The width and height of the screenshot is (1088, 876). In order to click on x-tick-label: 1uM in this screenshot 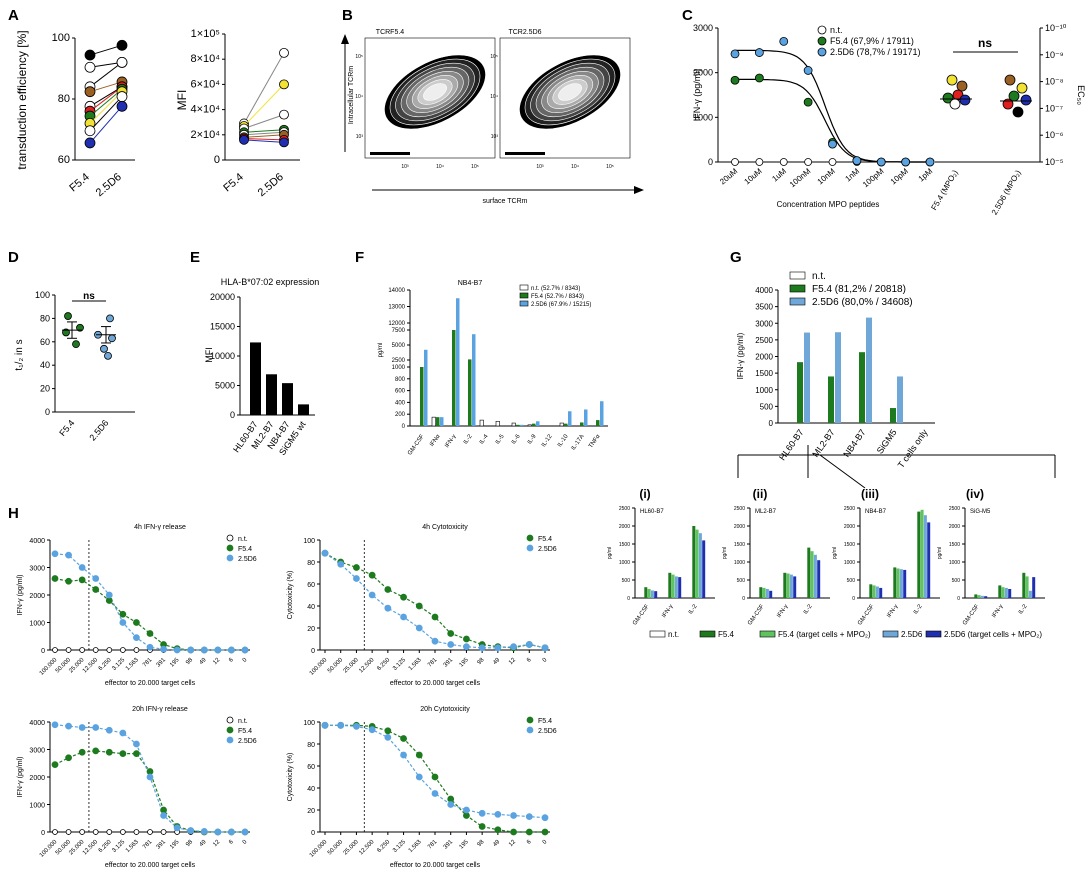, I will do `click(779, 174)`.